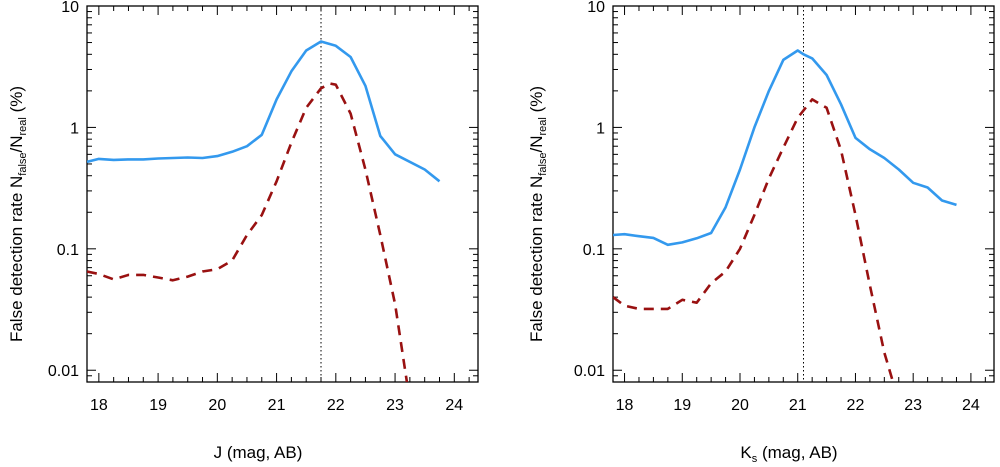  What do you see at coordinates (258, 452) in the screenshot?
I see `left-x-axis-label: J (mag, AB)` at bounding box center [258, 452].